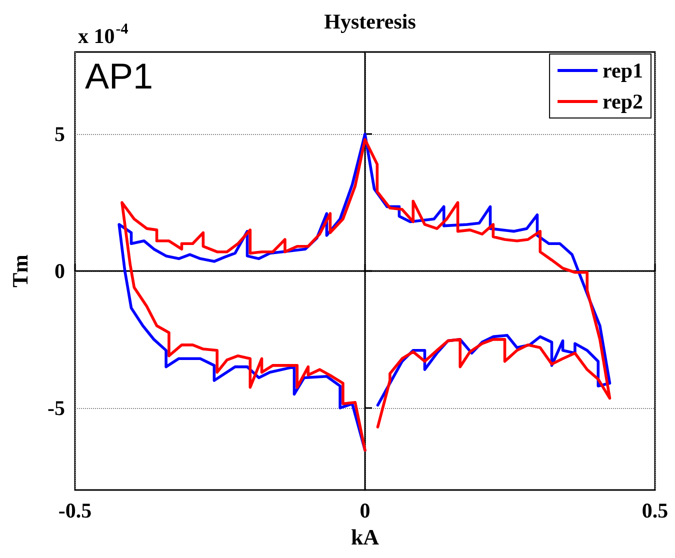 The image size is (675, 558). I want to click on x-tick-label: 0, so click(365, 510).